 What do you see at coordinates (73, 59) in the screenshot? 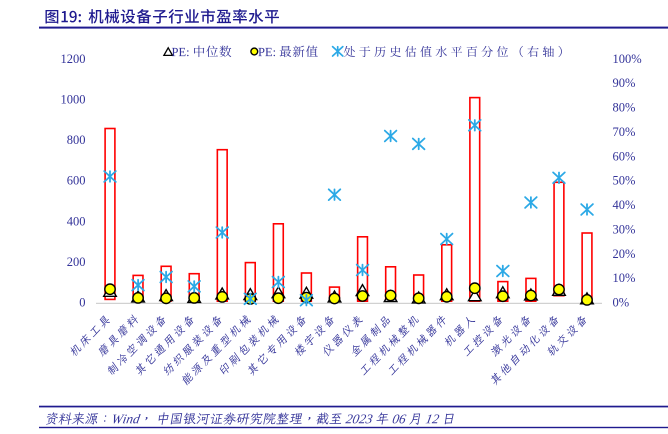
I see `svg-text: 1200` at bounding box center [73, 59].